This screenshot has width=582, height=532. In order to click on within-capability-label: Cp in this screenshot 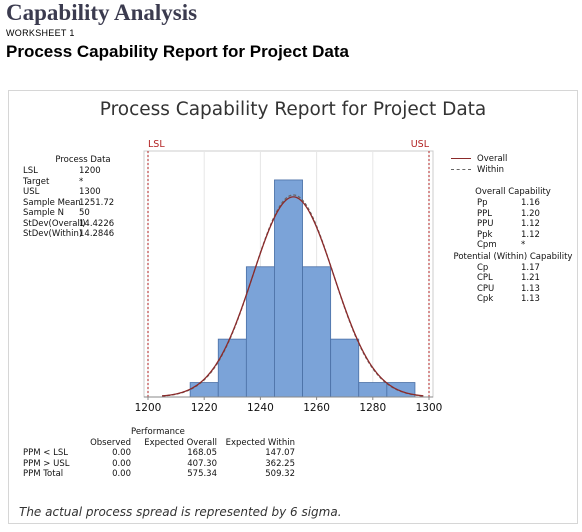, I will do `click(483, 267)`.